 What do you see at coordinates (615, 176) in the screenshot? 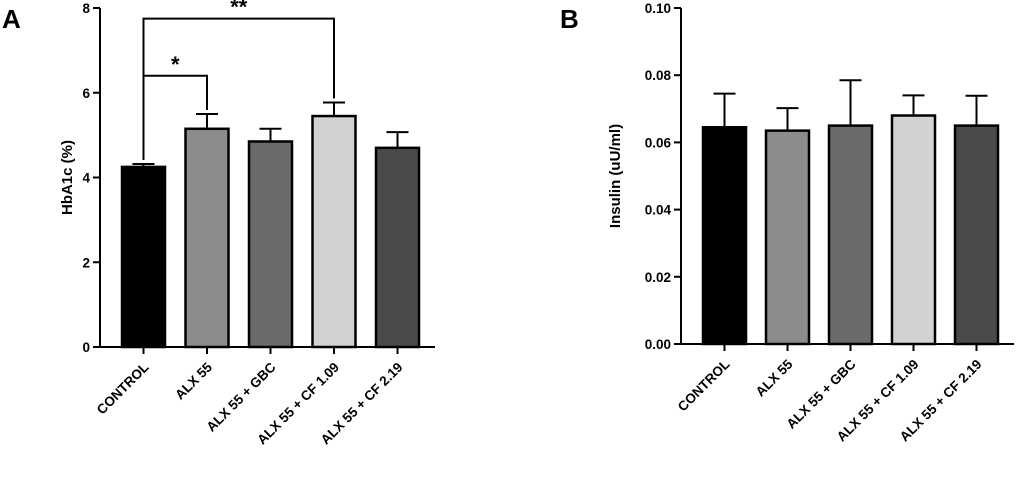
I see `y-axis-title: Insulin (uU/ml)` at bounding box center [615, 176].